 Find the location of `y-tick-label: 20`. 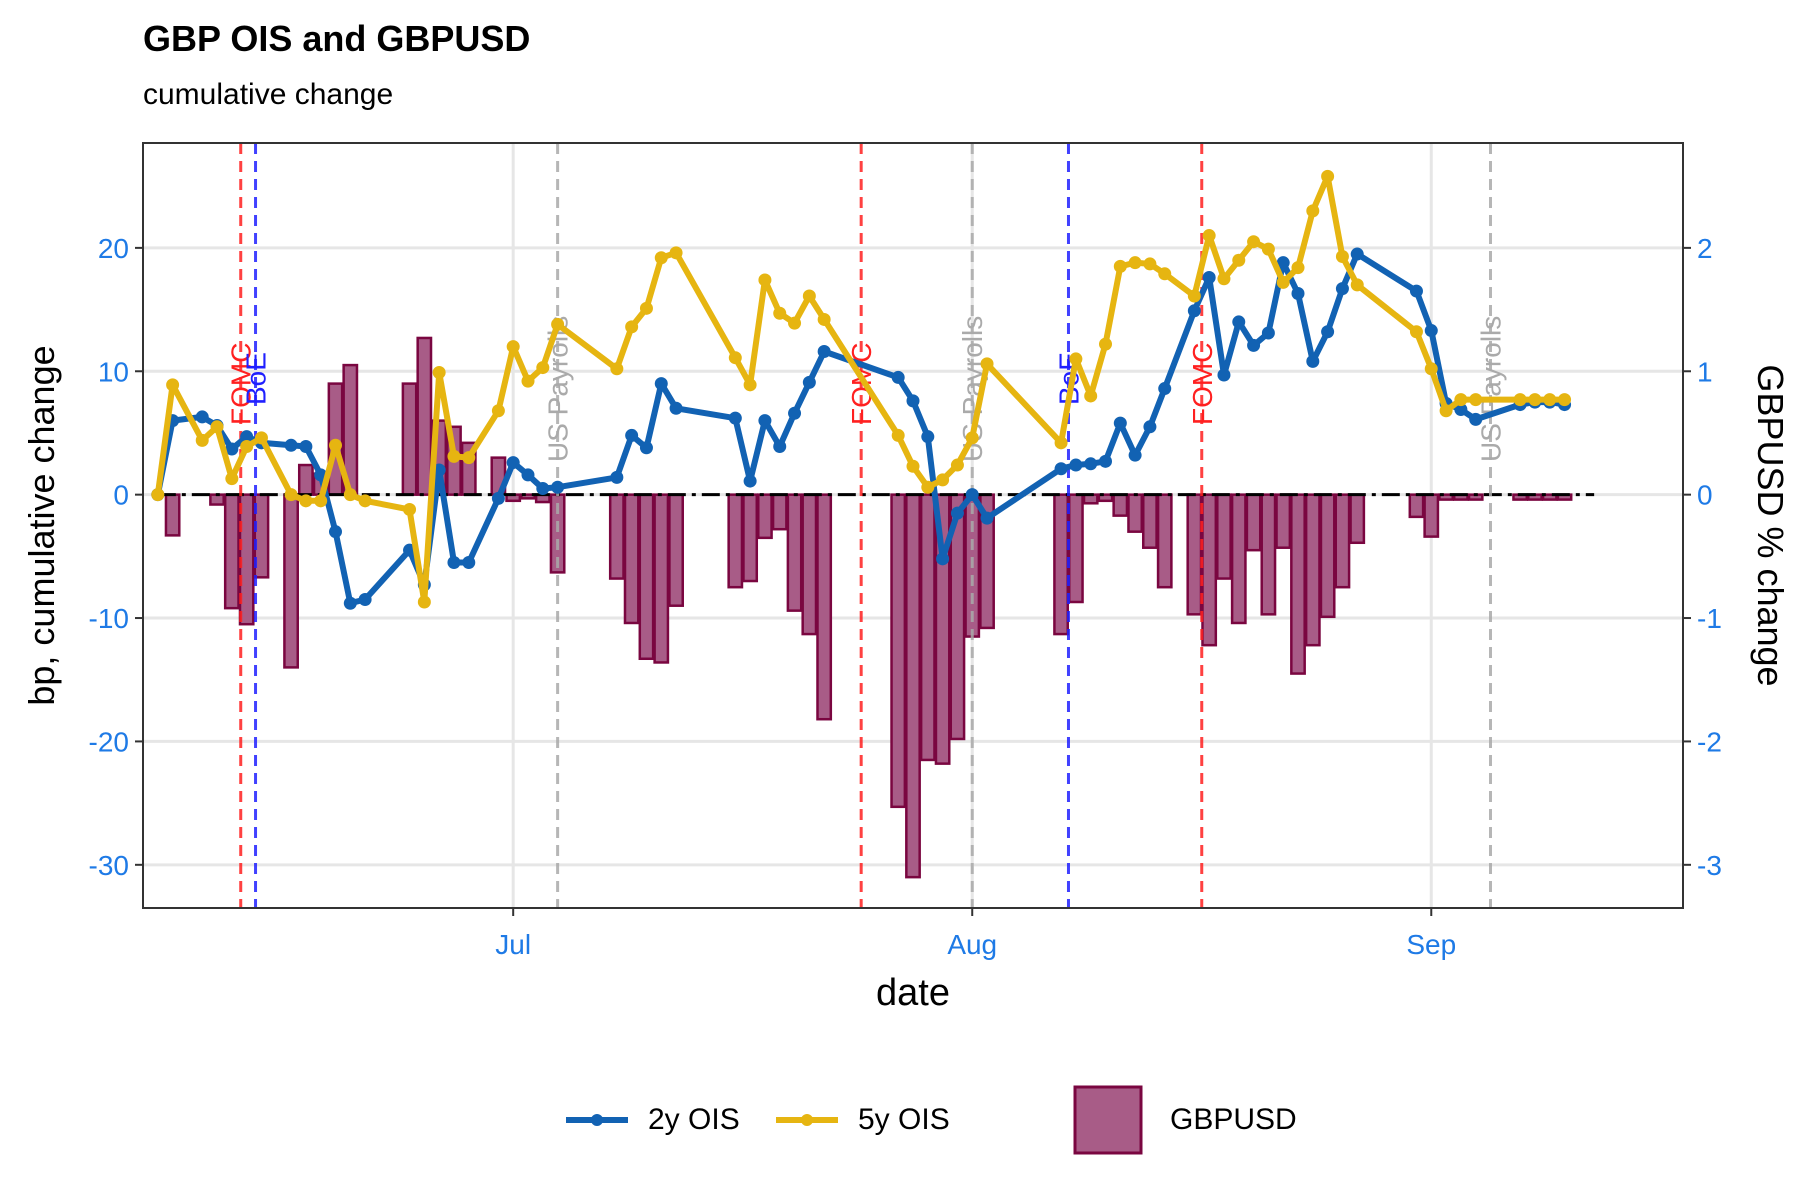

y-tick-label: 20 is located at coordinates (113, 248).